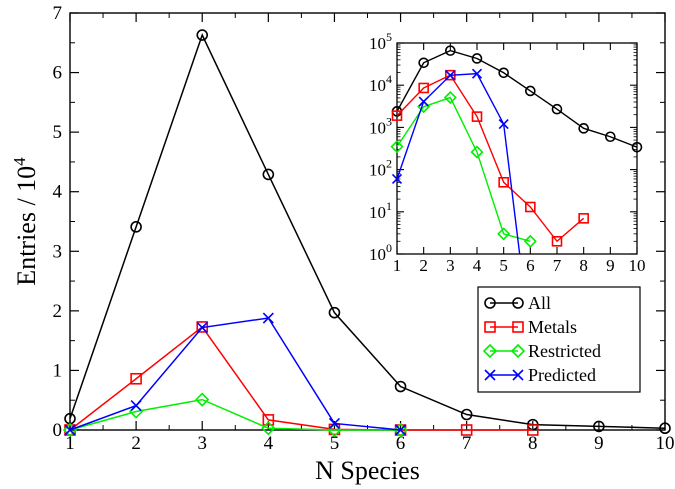 The height and width of the screenshot is (489, 675). Describe the element at coordinates (380, 252) in the screenshot. I see `inset-y-tick-label: 10⁰` at that location.